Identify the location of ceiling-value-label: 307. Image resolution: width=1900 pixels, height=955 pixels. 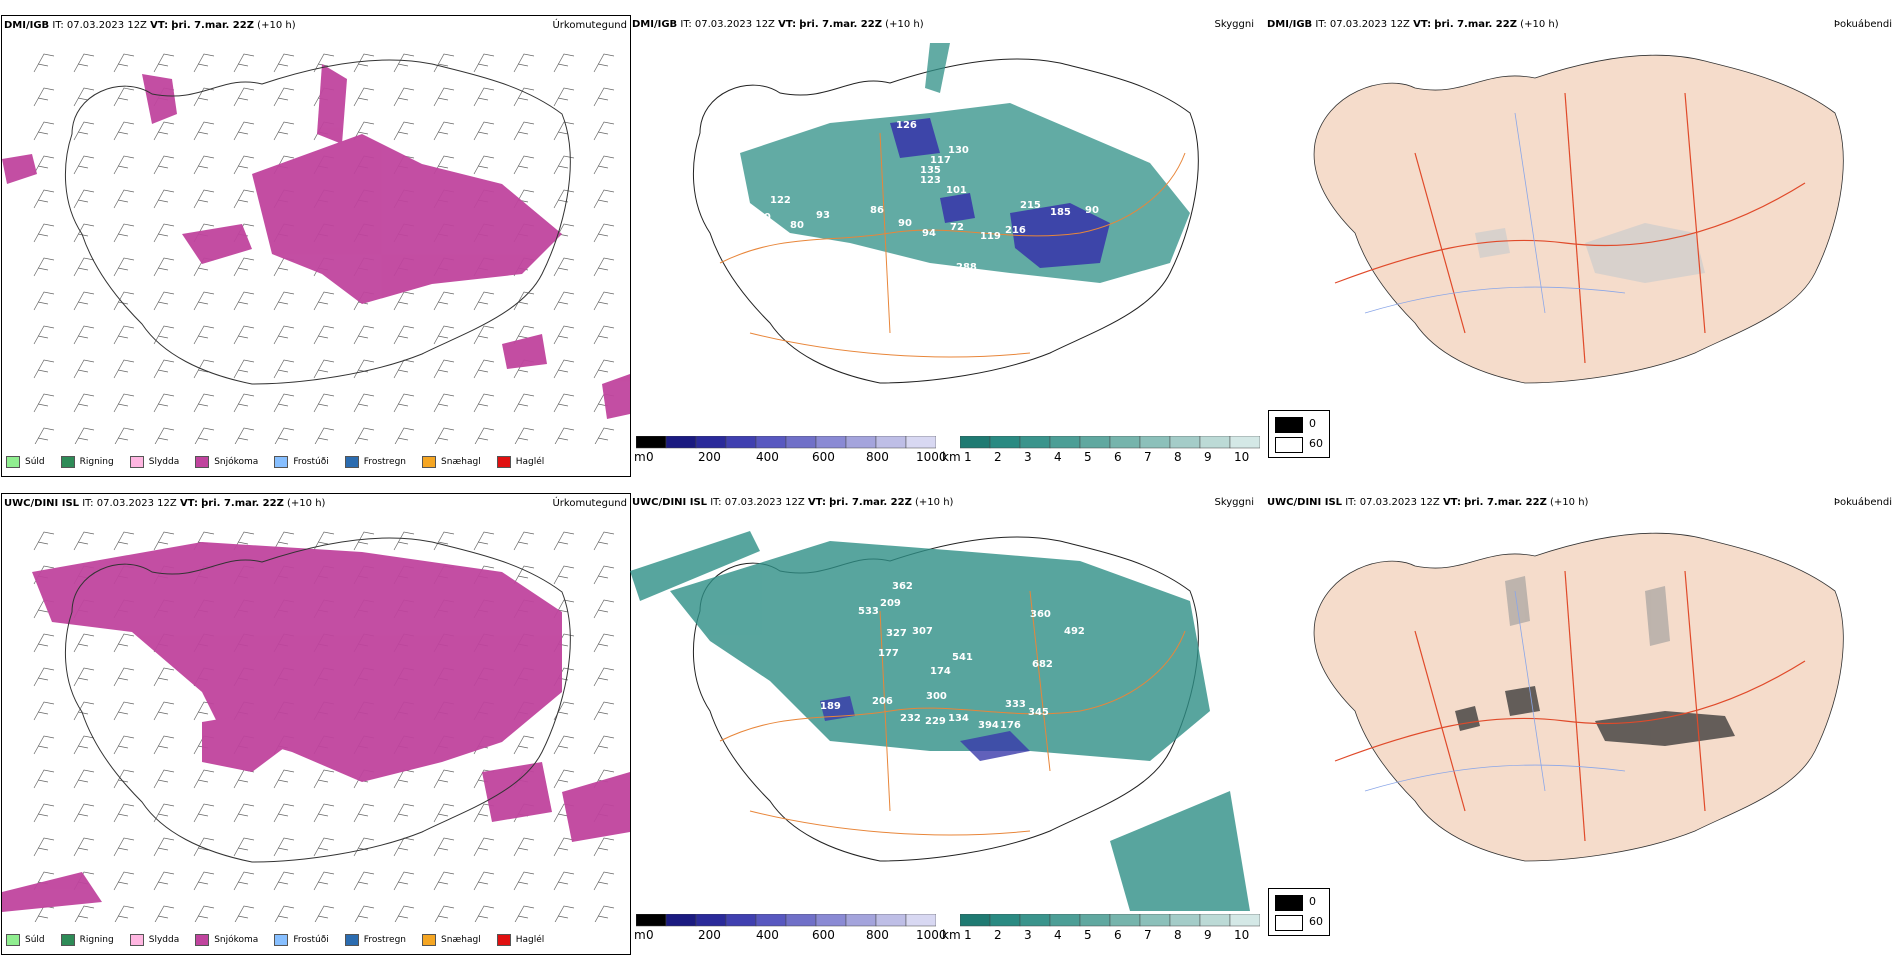
(922, 631).